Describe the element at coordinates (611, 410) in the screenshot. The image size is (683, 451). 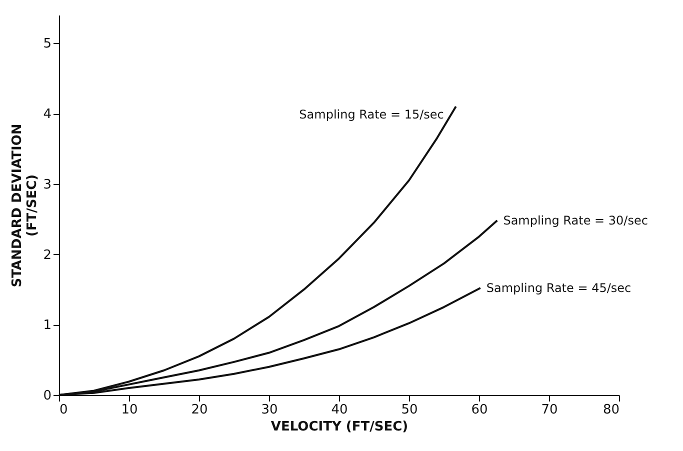
I see `x-tick-label: 80` at that location.